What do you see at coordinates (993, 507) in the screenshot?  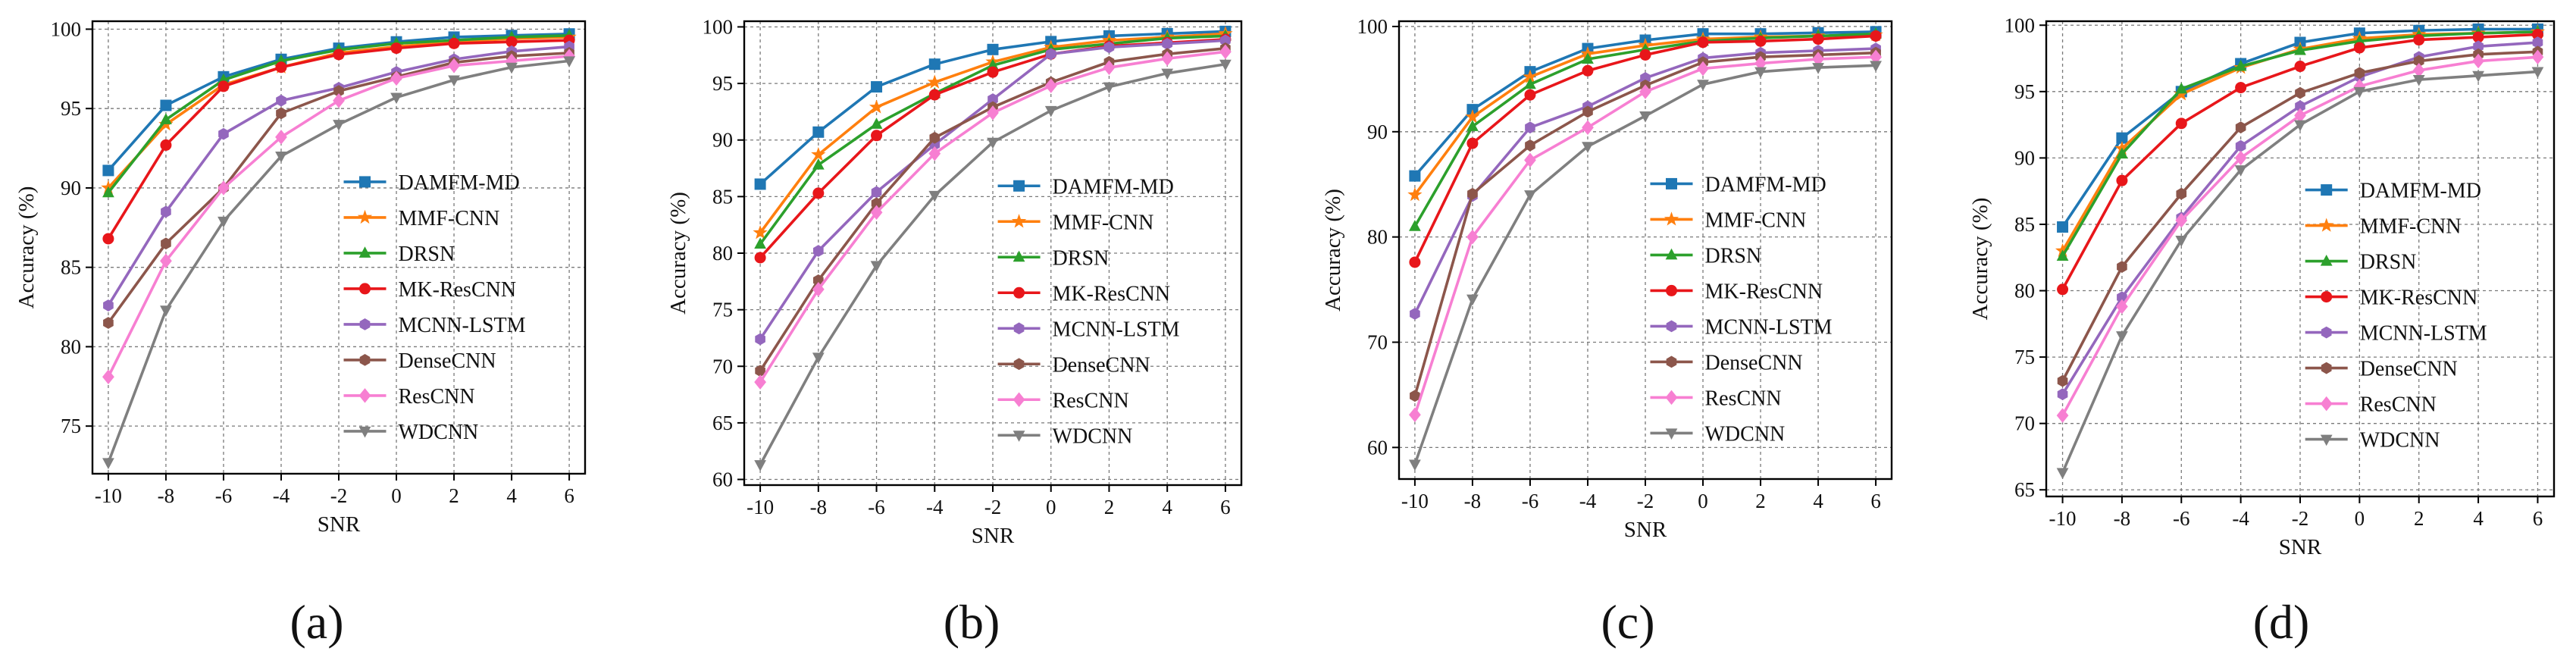 I see `x-tick-label: -2` at bounding box center [993, 507].